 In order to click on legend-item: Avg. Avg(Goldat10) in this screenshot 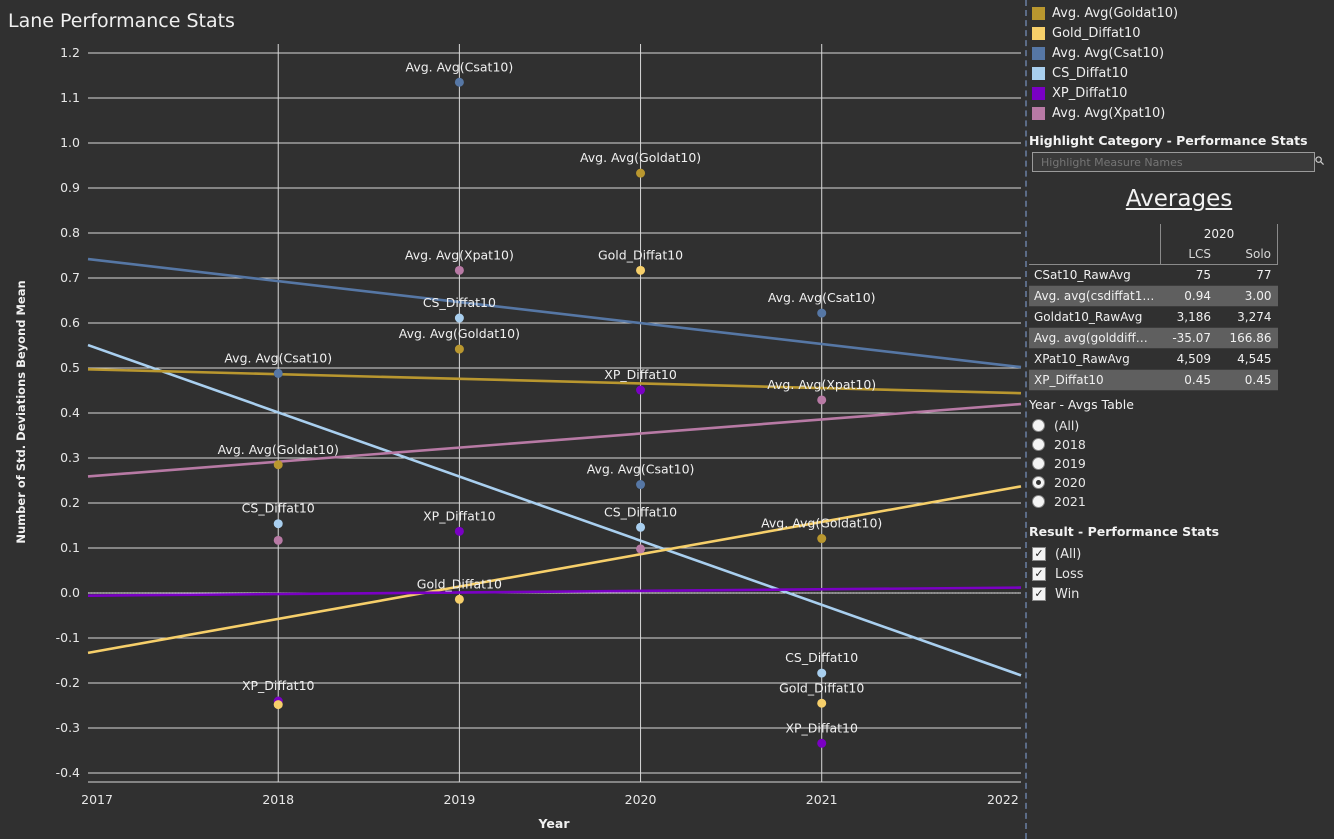, I will do `click(1105, 13)`.